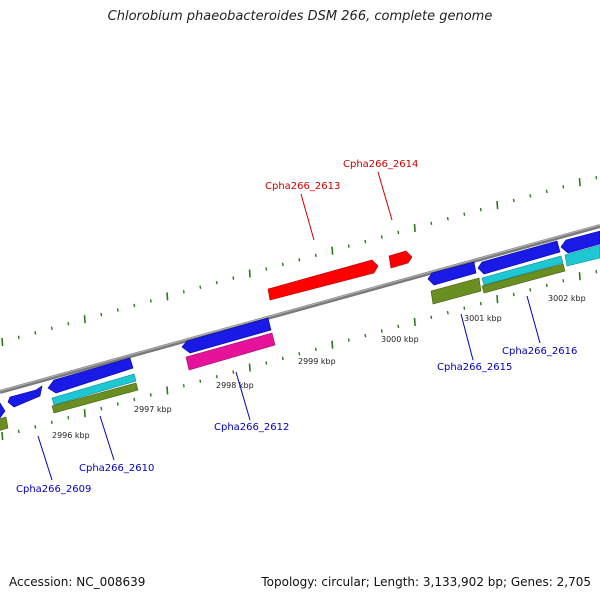 Image resolution: width=600 pixels, height=600 pixels. What do you see at coordinates (317, 361) in the screenshot?
I see `scale-label: 2999 kbp` at bounding box center [317, 361].